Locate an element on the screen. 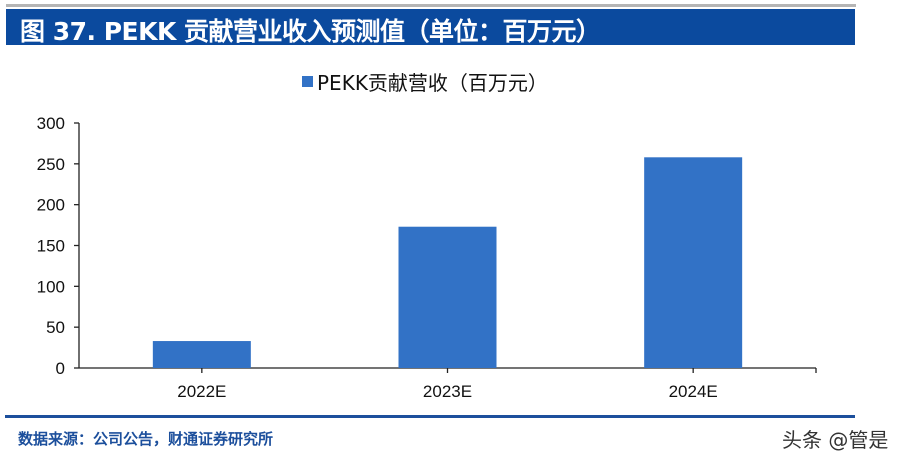  y-axis: 0 50 100 150 200 250 300 is located at coordinates (58, 246).